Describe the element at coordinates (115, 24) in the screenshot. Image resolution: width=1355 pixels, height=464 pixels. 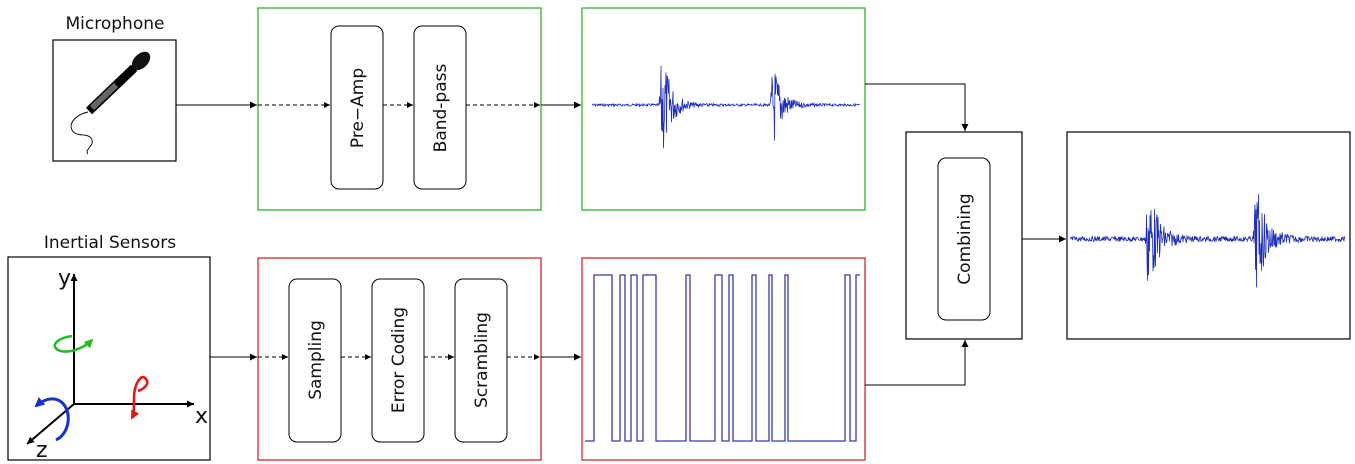
I see `microphone-label: Microphone` at that location.